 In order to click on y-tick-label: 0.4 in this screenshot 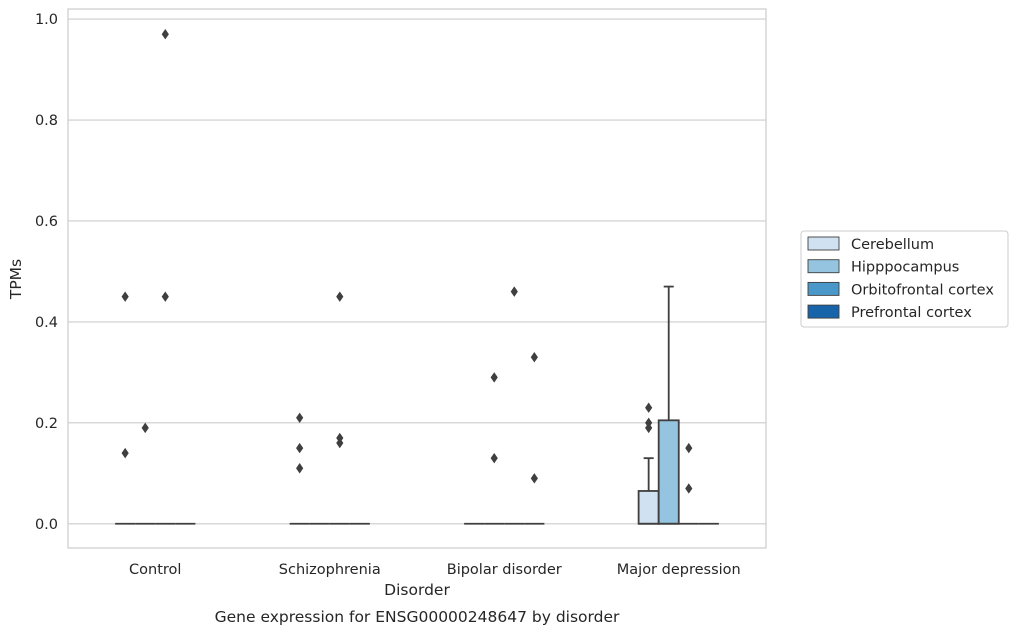, I will do `click(46, 323)`.